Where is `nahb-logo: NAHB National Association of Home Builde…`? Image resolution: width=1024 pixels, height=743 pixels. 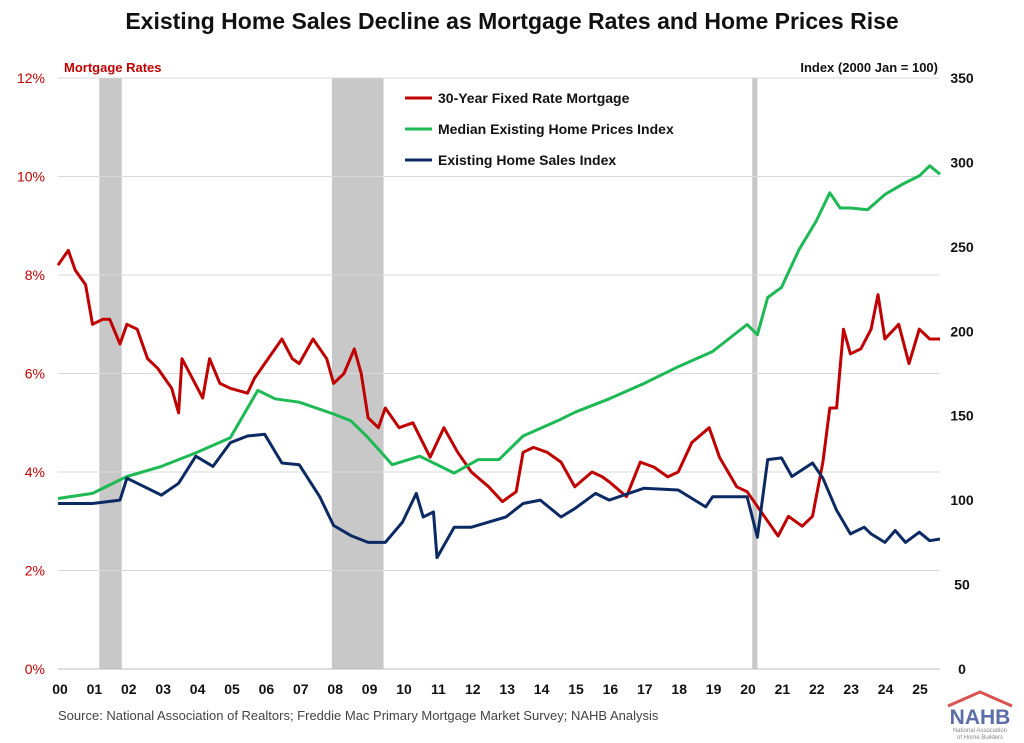
nahb-logo: NAHB National Association of Home Builde… is located at coordinates (980, 715).